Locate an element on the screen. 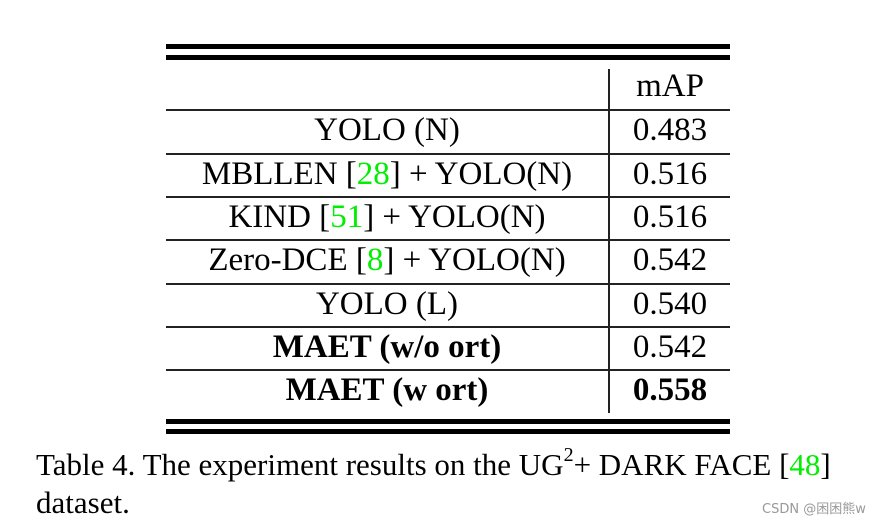 The image size is (896, 526). caption-superscript: 2 is located at coordinates (568, 455).